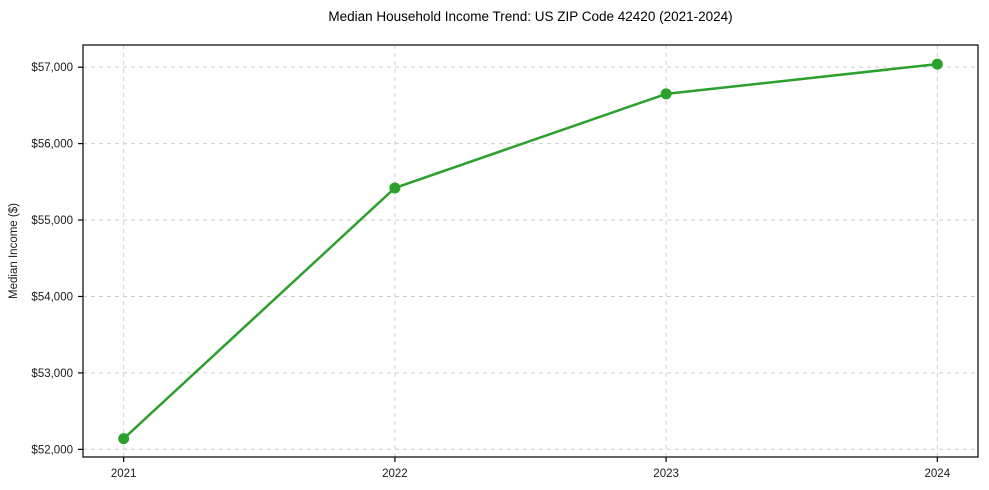  What do you see at coordinates (938, 474) in the screenshot?
I see `x-tick-label: 2024` at bounding box center [938, 474].